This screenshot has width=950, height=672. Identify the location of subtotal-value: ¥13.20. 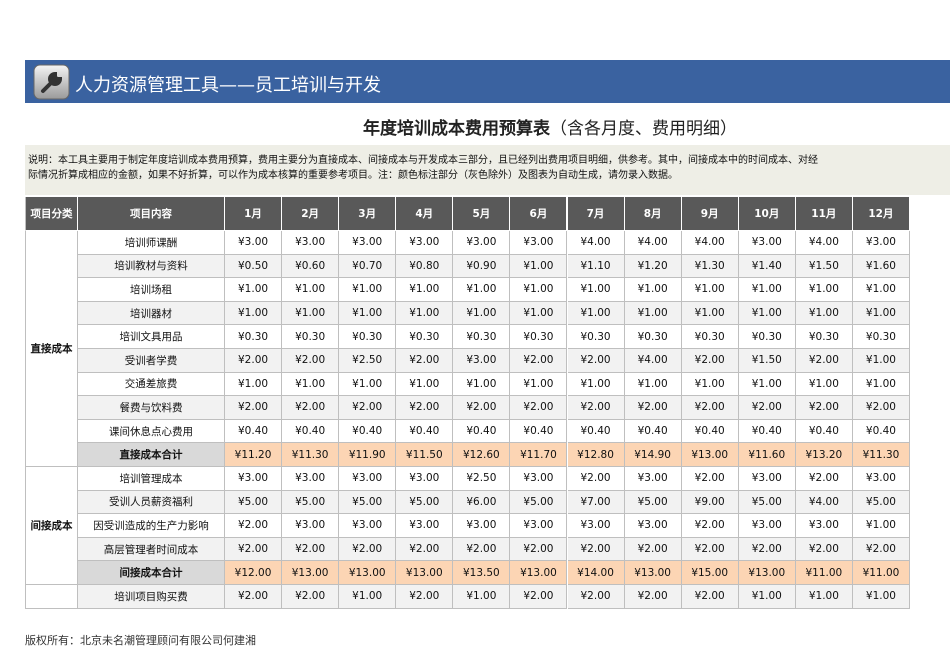
(824, 455).